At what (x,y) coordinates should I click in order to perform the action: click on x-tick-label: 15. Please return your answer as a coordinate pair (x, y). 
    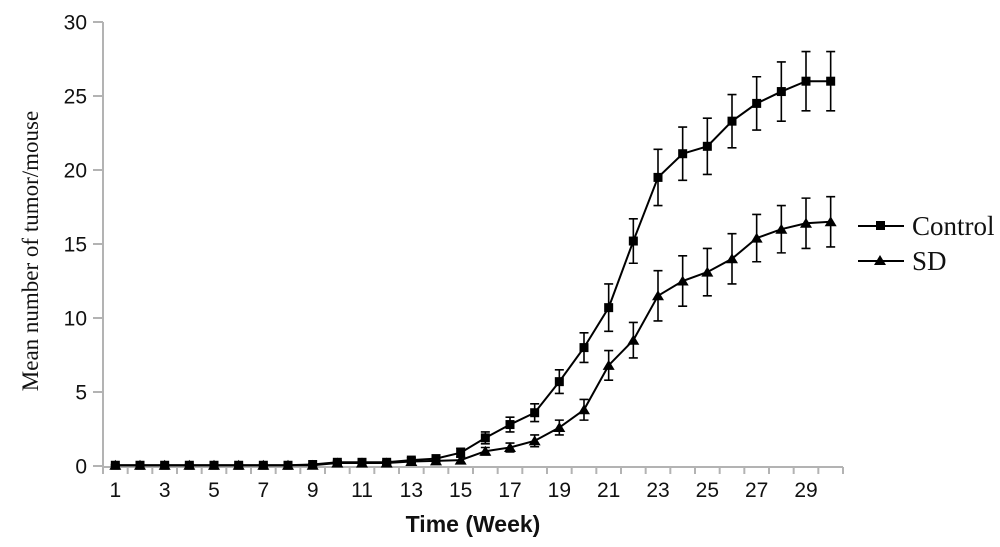
    Looking at the image, I should click on (460, 490).